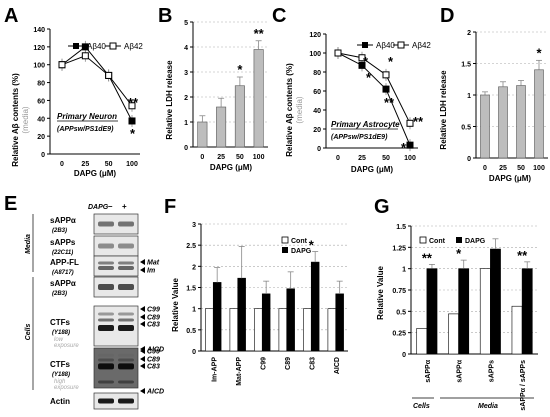  Describe the element at coordinates (380, 293) in the screenshot. I see `g-ylabel: Relative Value` at that location.